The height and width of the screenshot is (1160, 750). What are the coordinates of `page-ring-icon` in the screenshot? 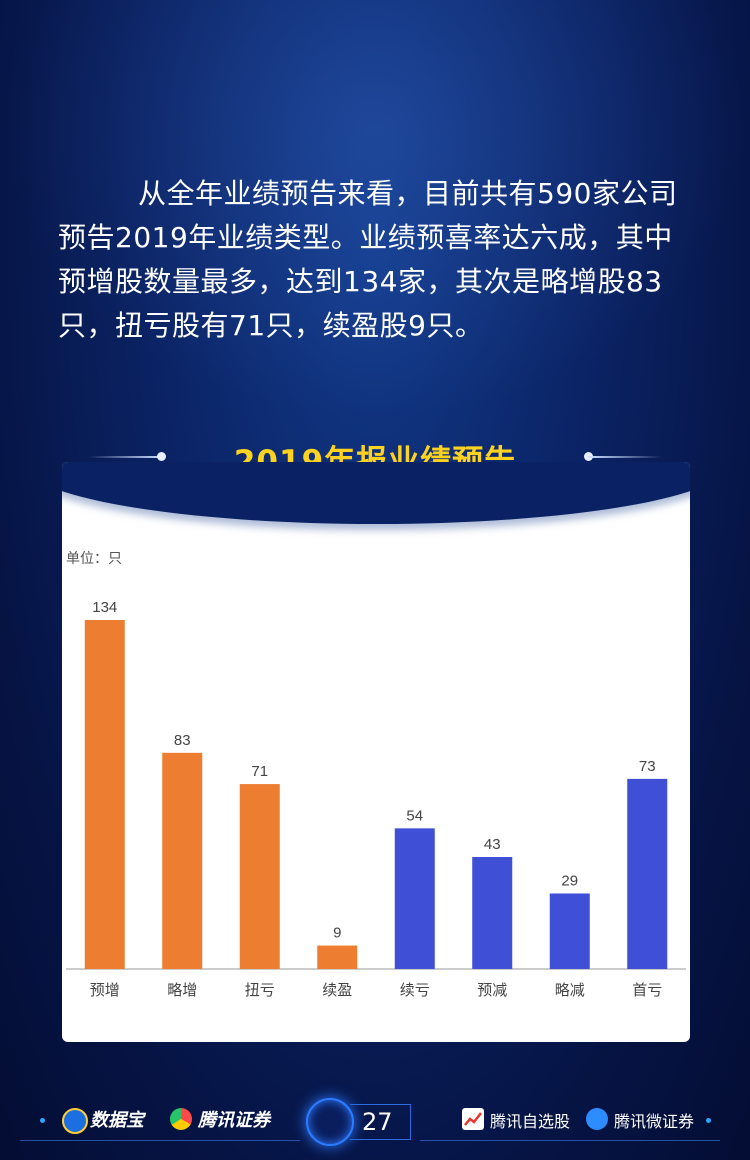 It's located at (330, 1122).